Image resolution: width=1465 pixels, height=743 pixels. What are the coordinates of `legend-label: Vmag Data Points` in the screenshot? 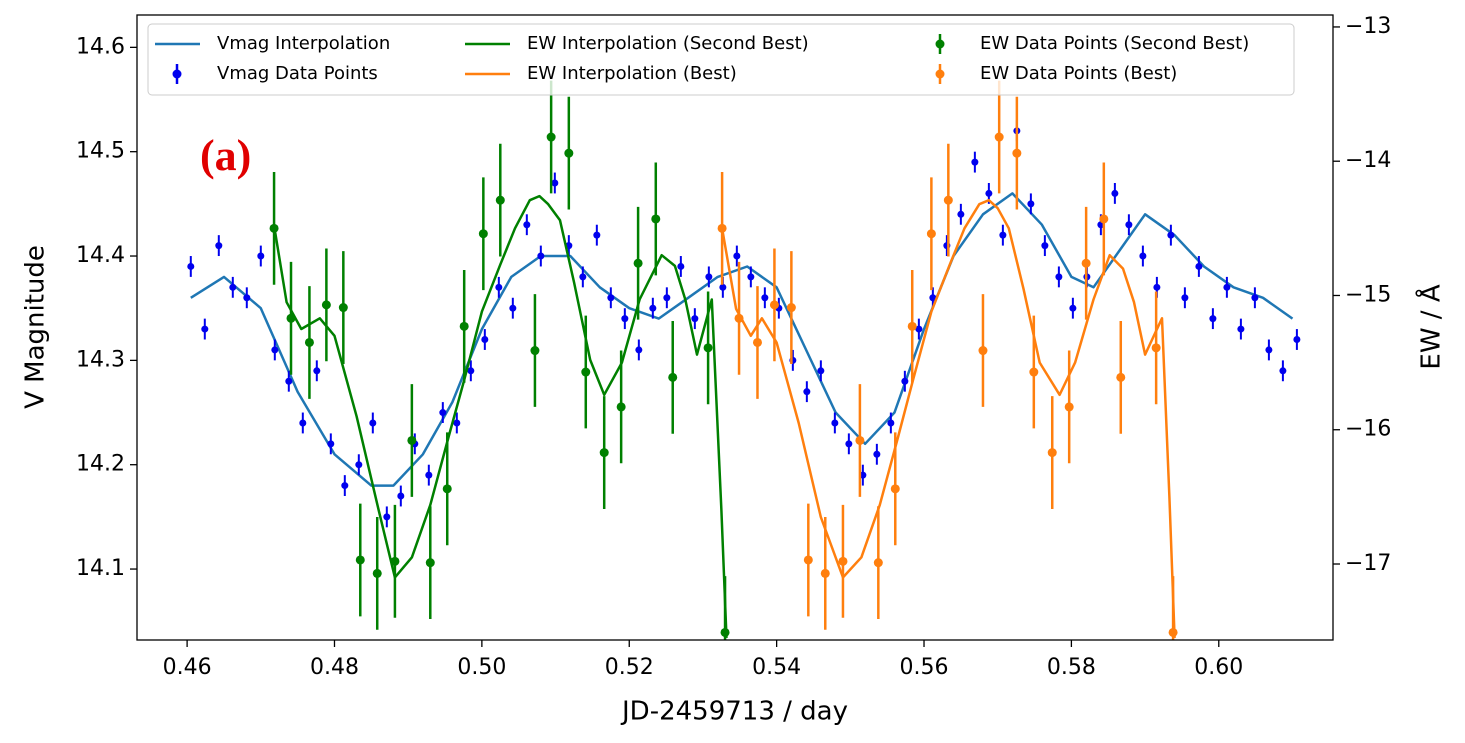 It's located at (297, 73).